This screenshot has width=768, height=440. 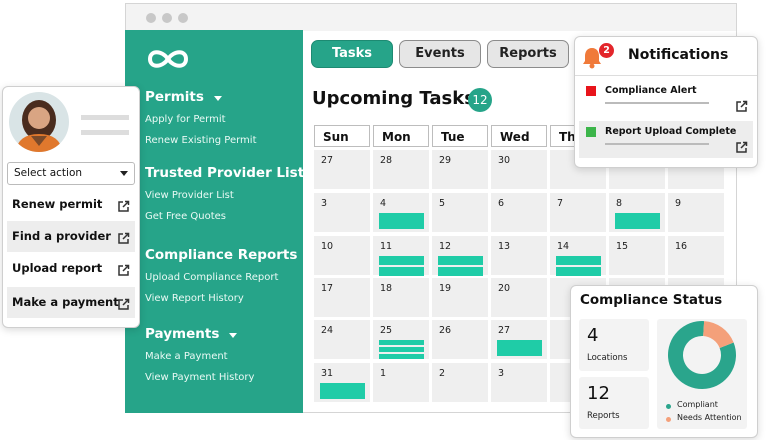 I want to click on action-item: Make a payment, so click(x=71, y=302).